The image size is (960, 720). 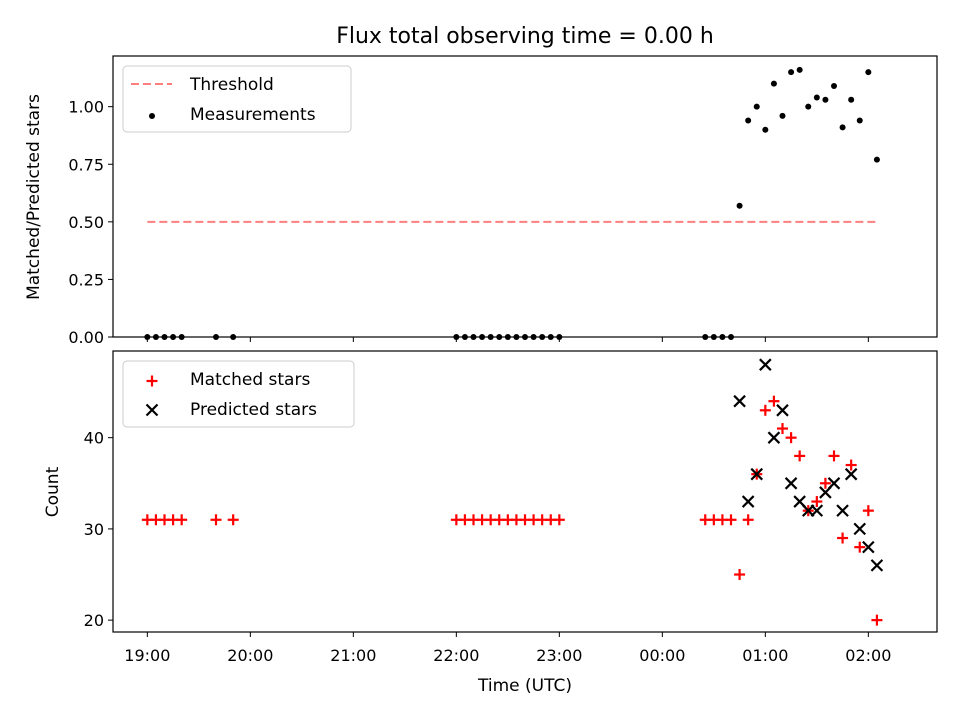 What do you see at coordinates (86, 107) in the screenshot?
I see `top-ytick-label: 1.00` at bounding box center [86, 107].